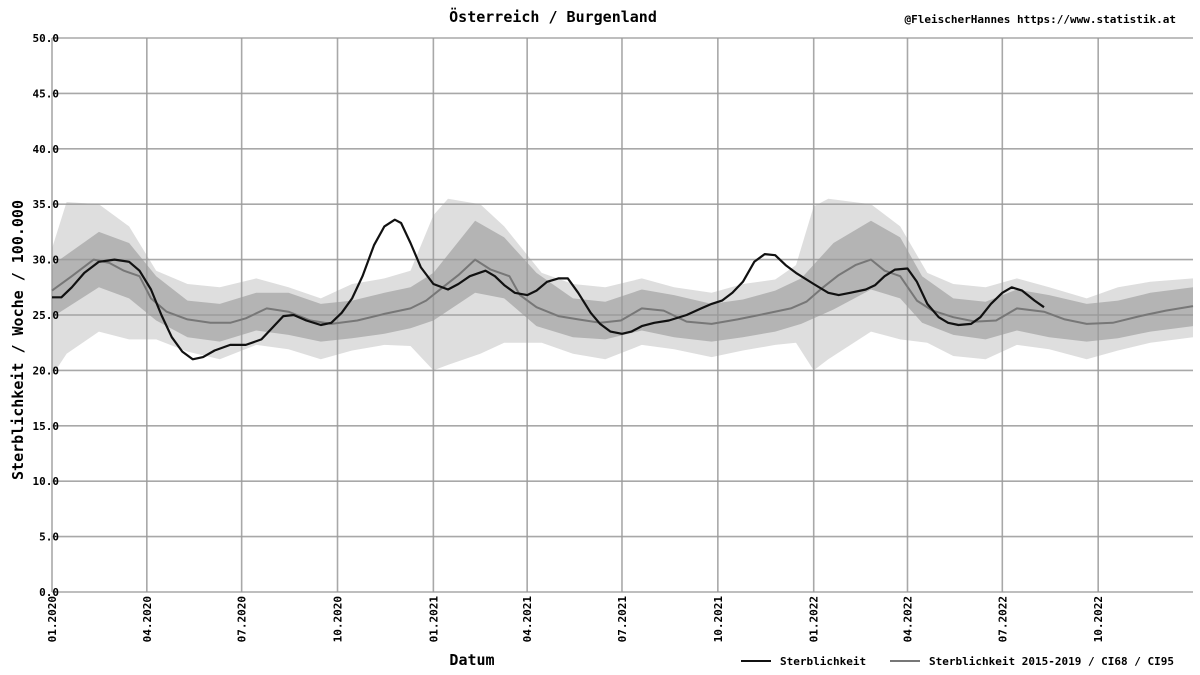 The image size is (1200, 675). What do you see at coordinates (907, 619) in the screenshot?
I see `x-tick-label: 04.2022` at bounding box center [907, 619].